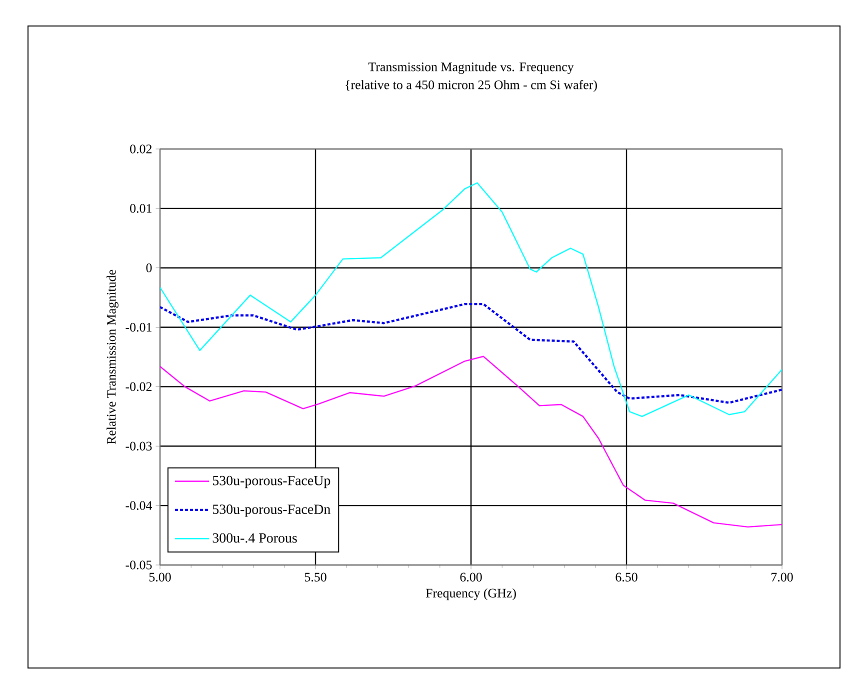 This screenshot has height=690, width=864. What do you see at coordinates (471, 68) in the screenshot?
I see `chart-title: Transmission Magnitude vs. Frequency` at bounding box center [471, 68].